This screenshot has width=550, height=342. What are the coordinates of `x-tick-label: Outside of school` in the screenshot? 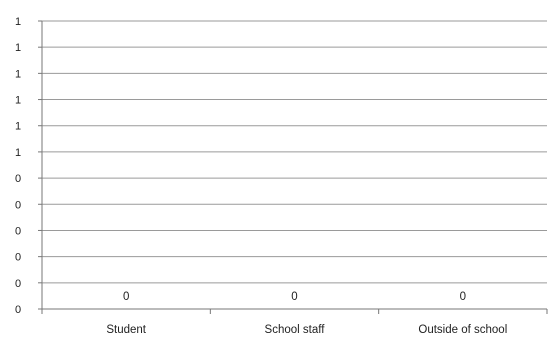 It's located at (462, 330).